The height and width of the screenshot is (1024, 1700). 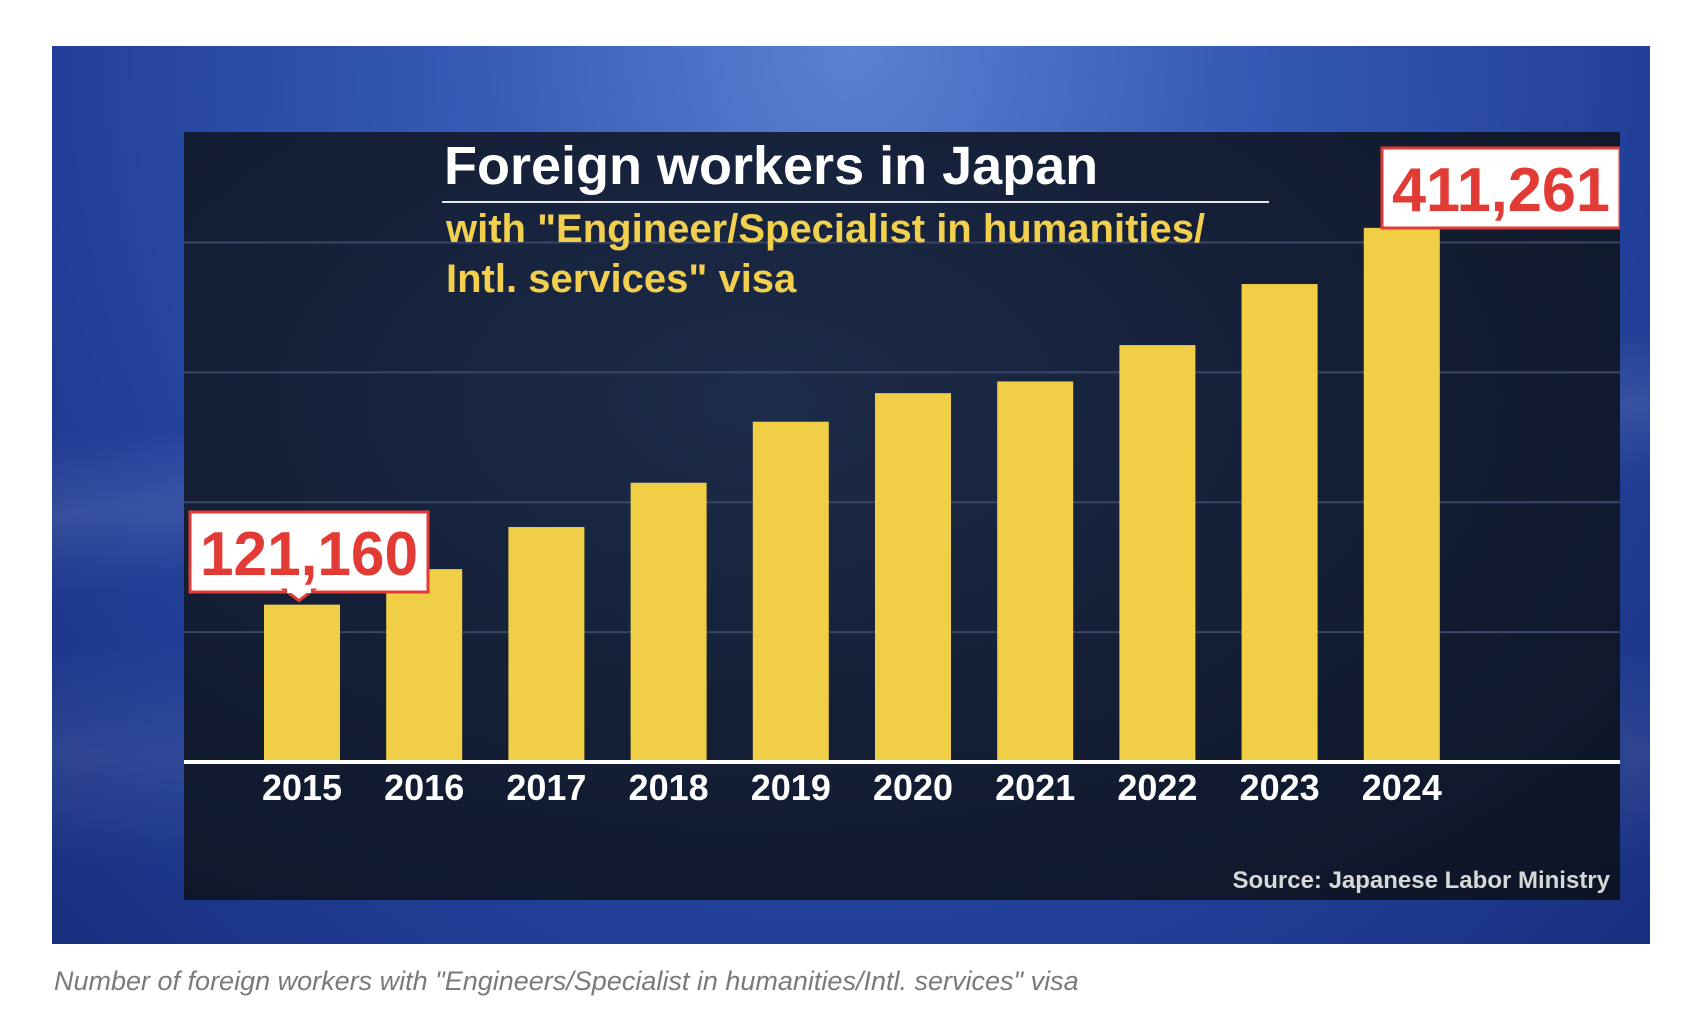 What do you see at coordinates (1401, 495) in the screenshot?
I see `bar-2024` at bounding box center [1401, 495].